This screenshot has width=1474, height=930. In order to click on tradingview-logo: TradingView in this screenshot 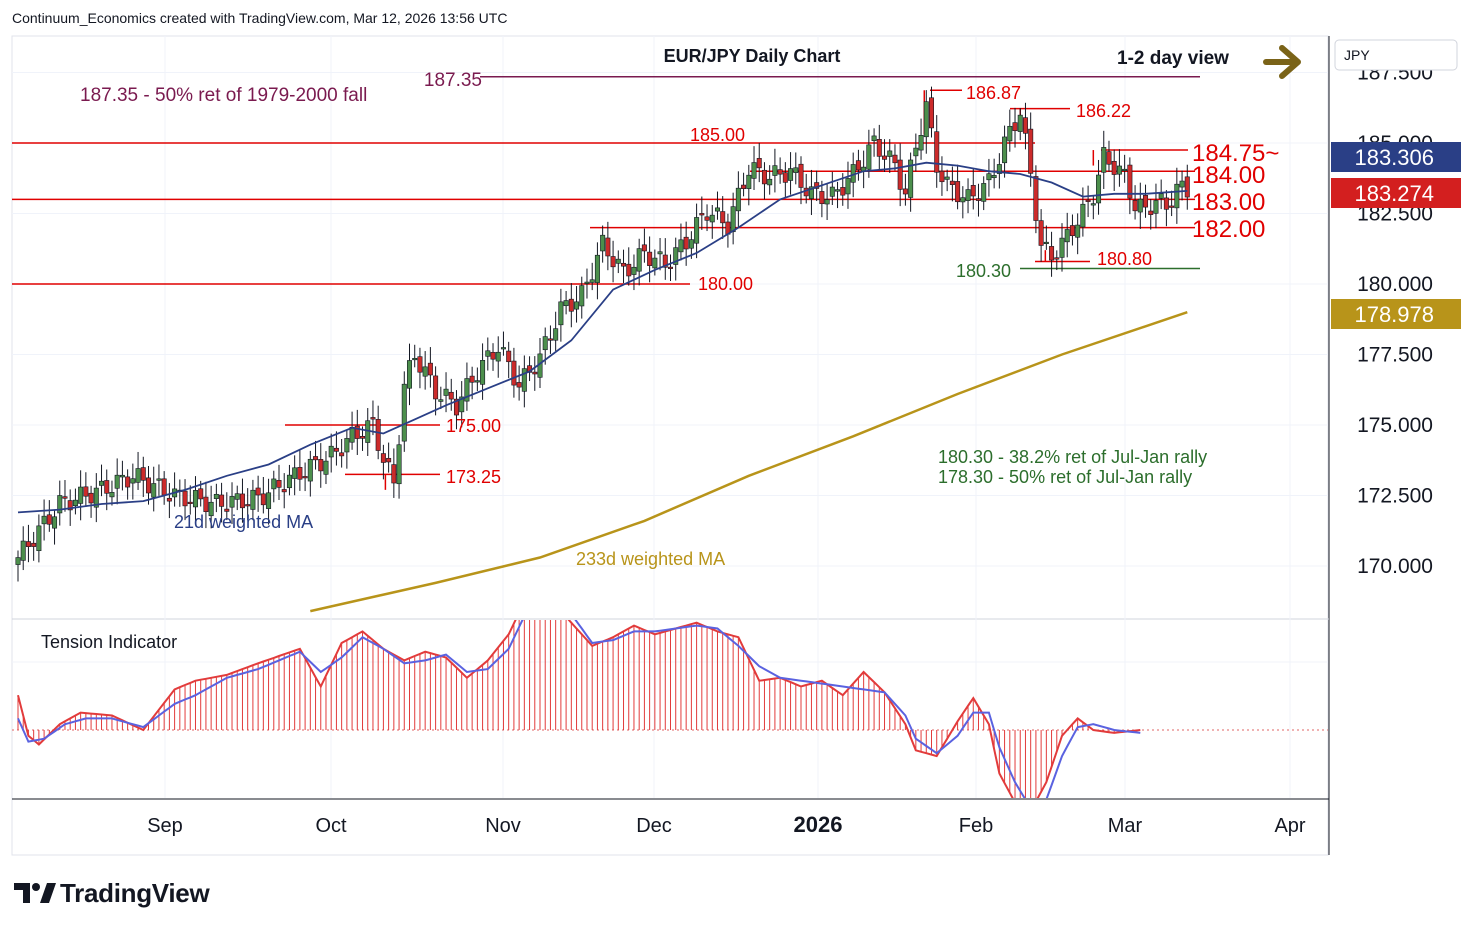, I will do `click(112, 893)`.